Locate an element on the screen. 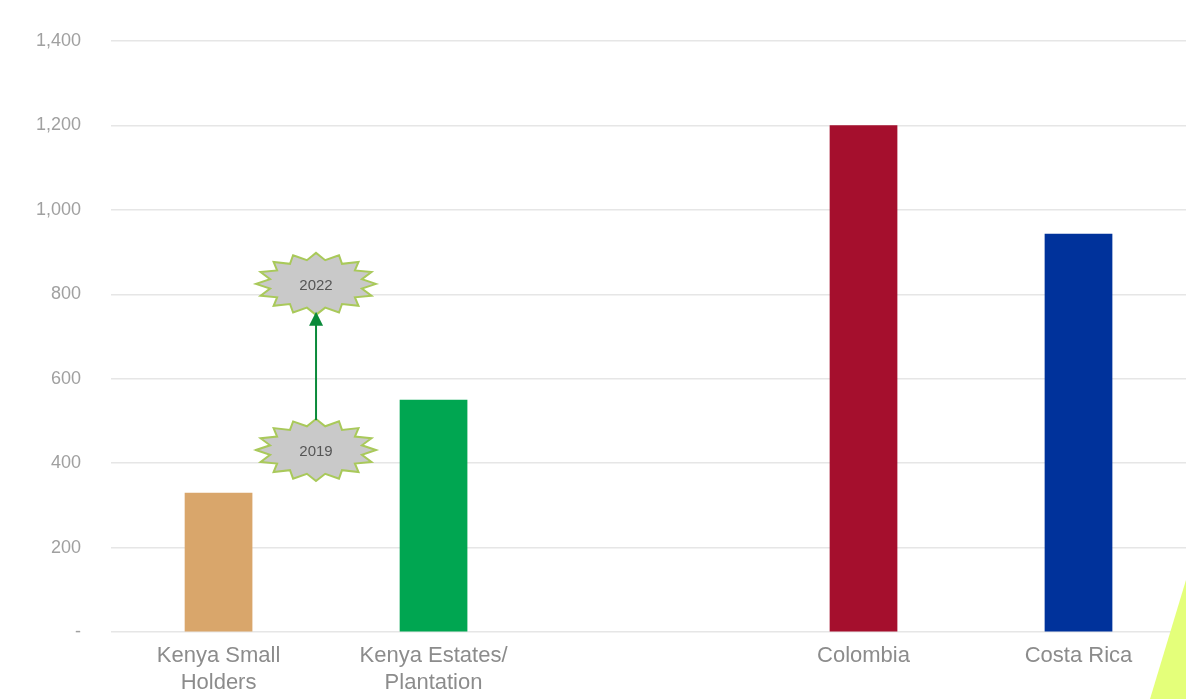 Image resolution: width=1186 pixels, height=699 pixels. y-tick-label: 200 is located at coordinates (66, 546).